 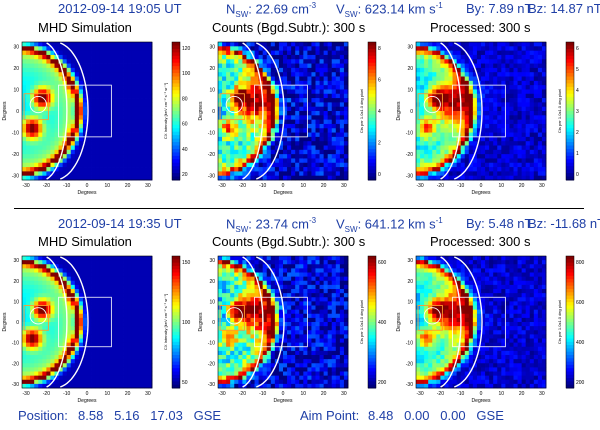 I want to click on position-label: Position:, so click(x=43, y=415).